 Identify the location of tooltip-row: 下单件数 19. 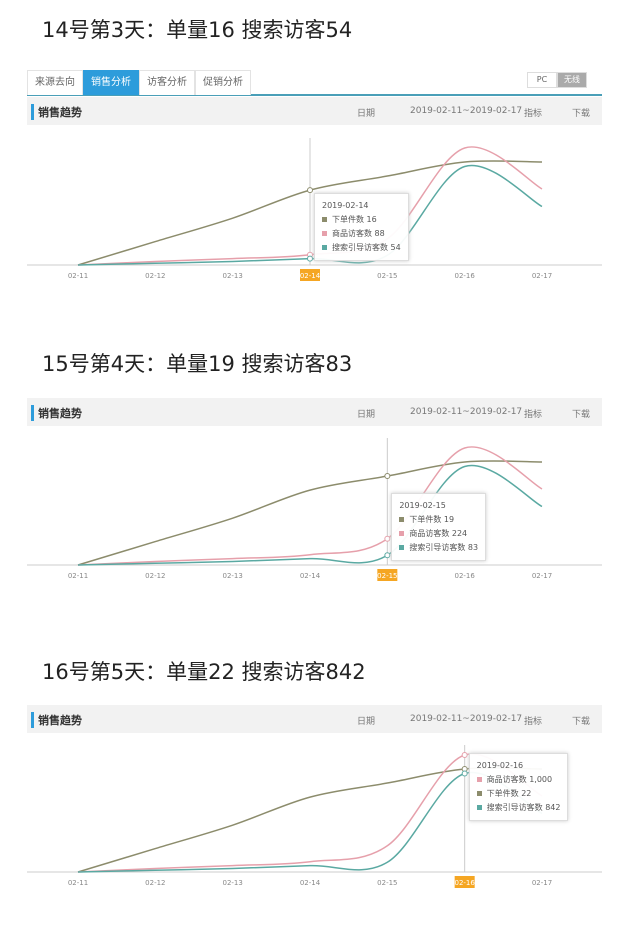
(438, 520).